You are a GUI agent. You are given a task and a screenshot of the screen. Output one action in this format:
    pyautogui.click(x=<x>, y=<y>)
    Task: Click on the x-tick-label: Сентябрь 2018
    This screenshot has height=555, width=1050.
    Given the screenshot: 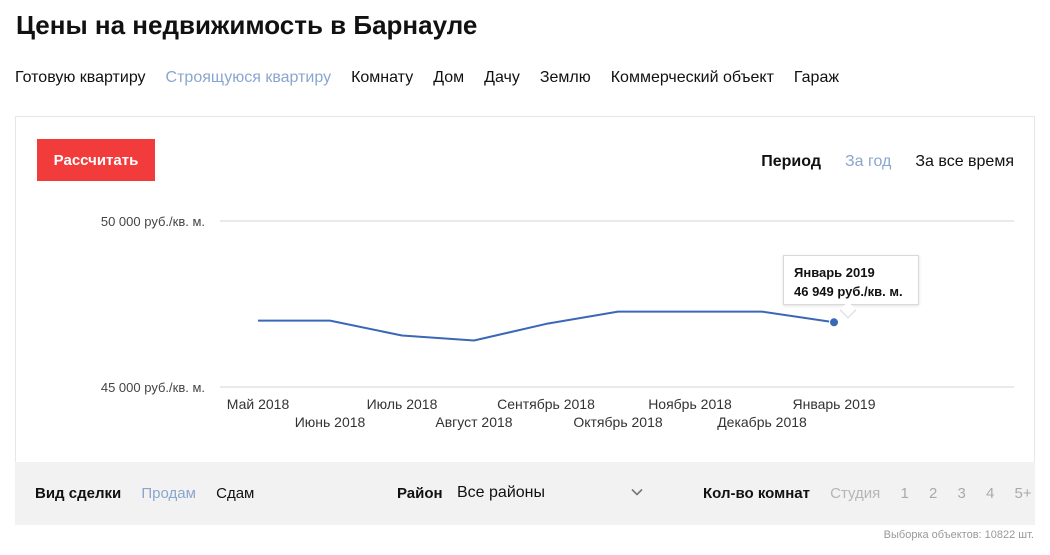 What is the action you would take?
    pyautogui.click(x=546, y=404)
    